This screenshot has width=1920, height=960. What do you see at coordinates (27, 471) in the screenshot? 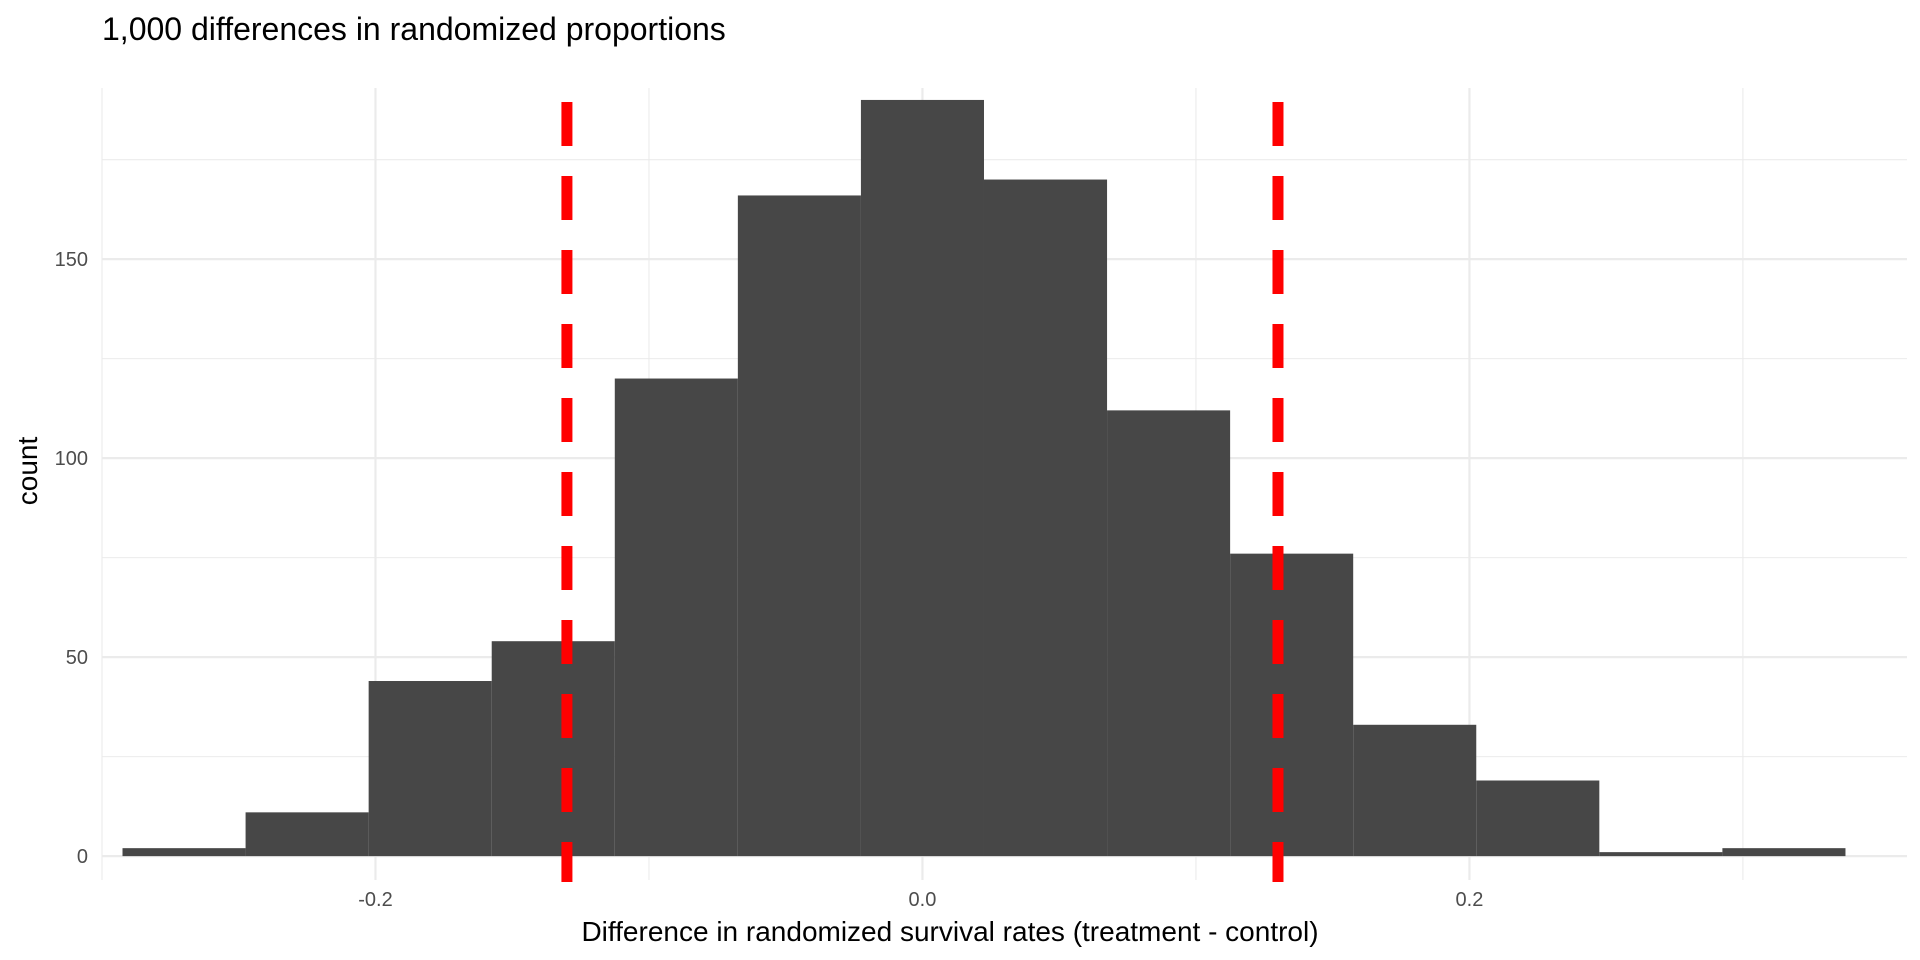
I see `y-axis-title: count` at bounding box center [27, 471].